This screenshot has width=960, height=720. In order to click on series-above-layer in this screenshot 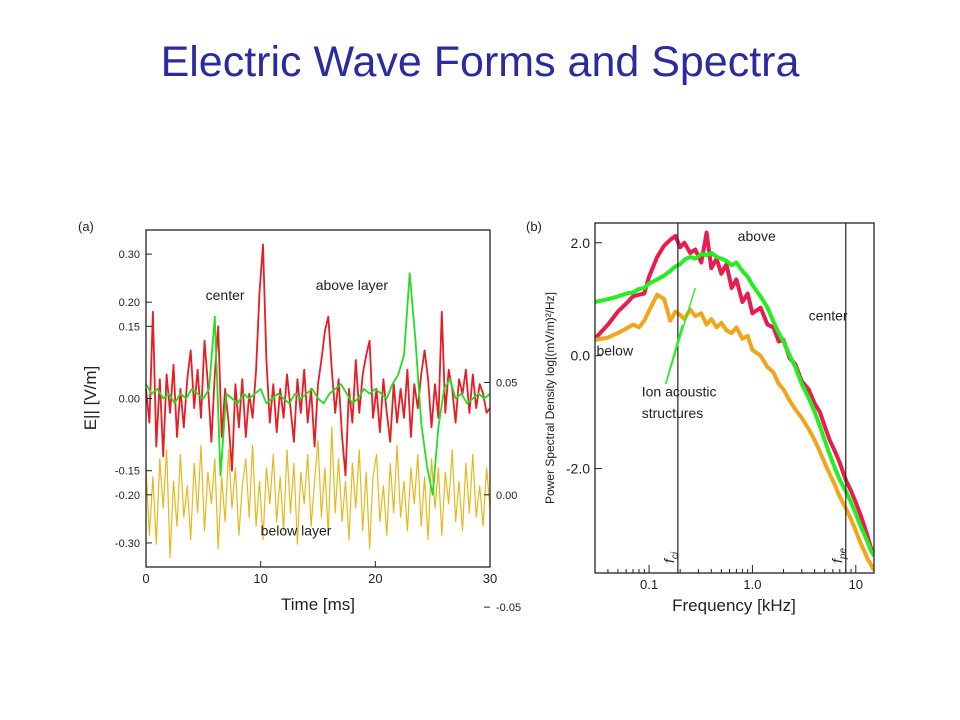, I will do `click(318, 384)`.